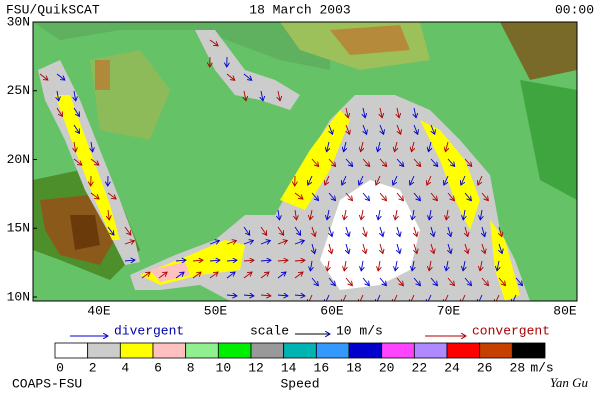 The width and height of the screenshot is (600, 400). Describe the element at coordinates (387, 367) in the screenshot. I see `colorbar-label: 20` at that location.